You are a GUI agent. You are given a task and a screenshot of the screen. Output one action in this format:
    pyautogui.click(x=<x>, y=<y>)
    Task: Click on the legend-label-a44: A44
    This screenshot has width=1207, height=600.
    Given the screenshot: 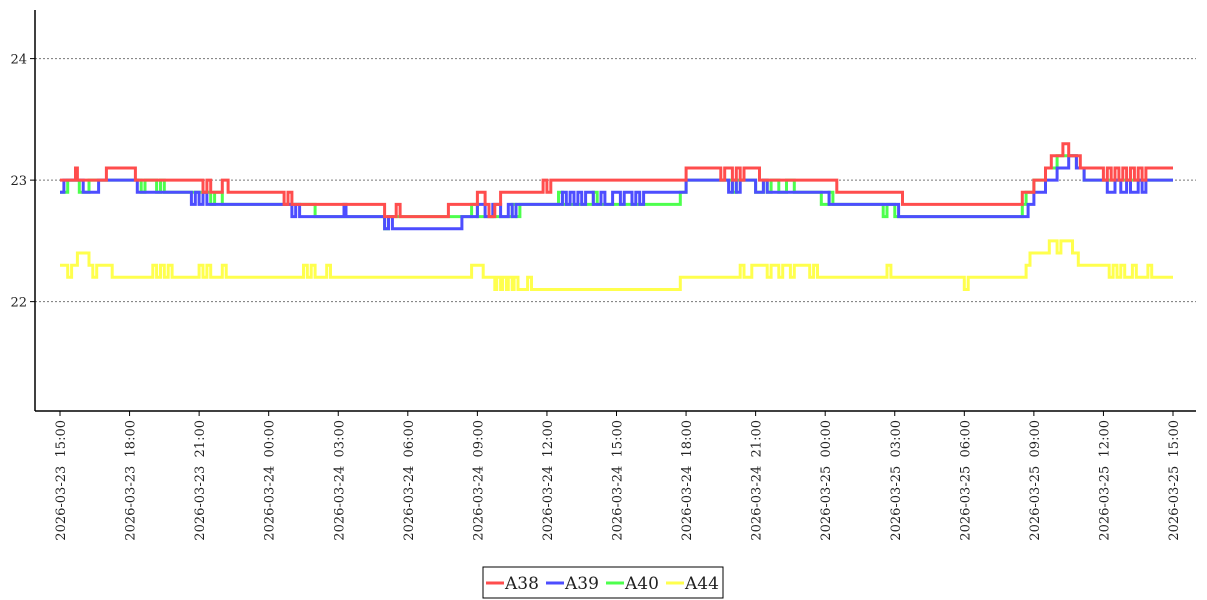 What is the action you would take?
    pyautogui.click(x=701, y=584)
    